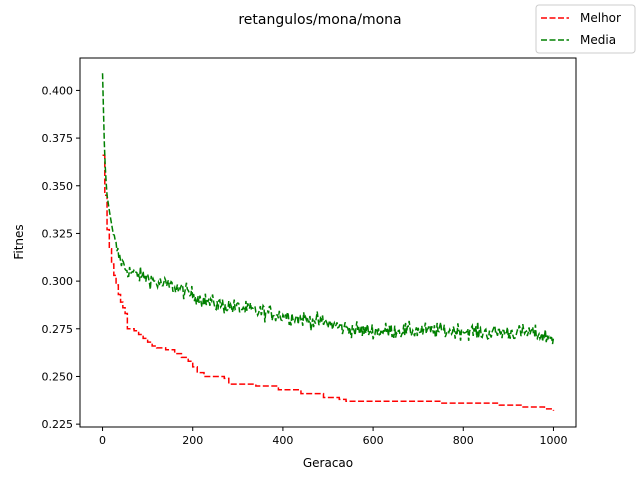 Image resolution: width=640 pixels, height=480 pixels. What do you see at coordinates (58, 138) in the screenshot?
I see `y-tick-label: 0.375` at bounding box center [58, 138].